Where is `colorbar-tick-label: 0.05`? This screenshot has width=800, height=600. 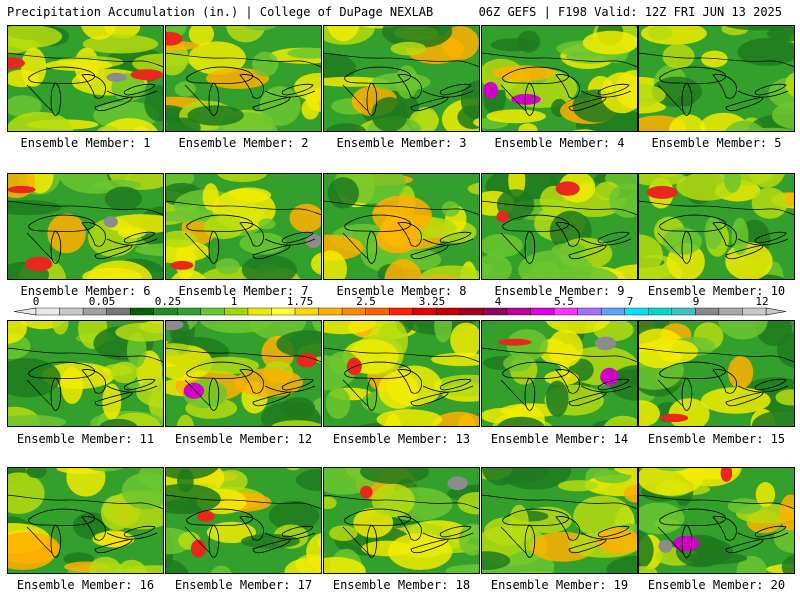
colorbar-tick-label: 0.05 is located at coordinates (102, 302).